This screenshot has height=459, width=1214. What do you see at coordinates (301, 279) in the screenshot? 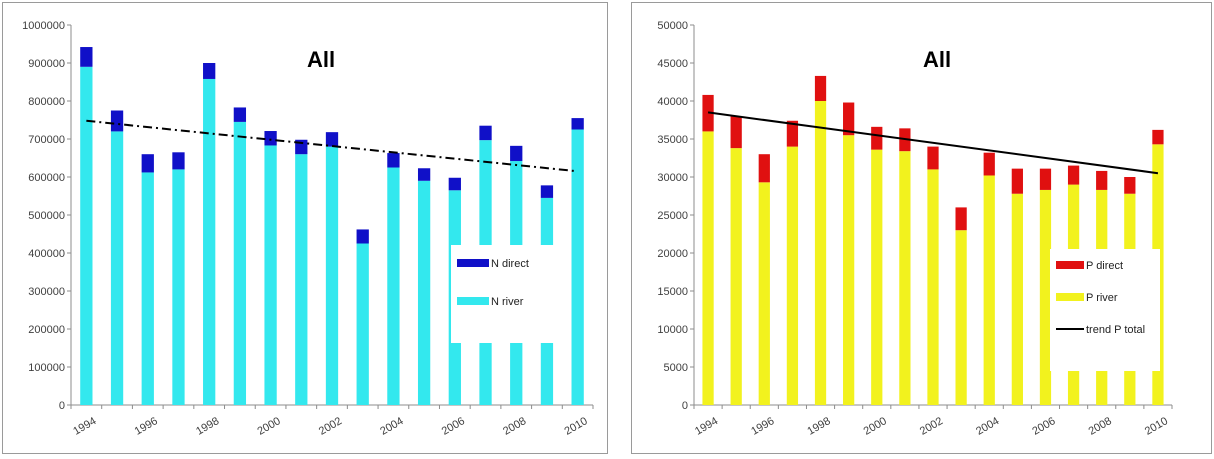
I see `bar-n-river-2001` at bounding box center [301, 279].